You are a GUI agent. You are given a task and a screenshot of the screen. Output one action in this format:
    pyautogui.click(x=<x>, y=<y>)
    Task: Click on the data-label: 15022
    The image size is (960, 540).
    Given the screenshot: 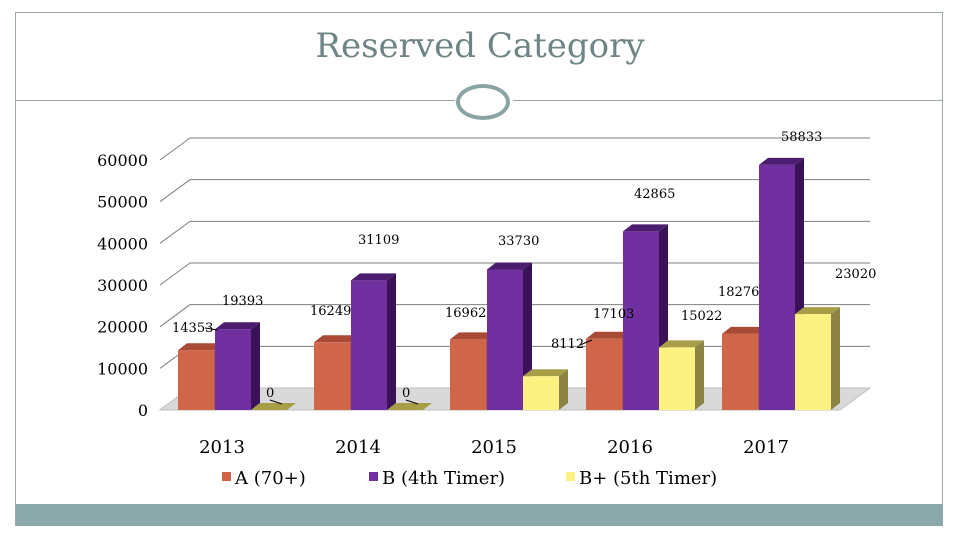 What is the action you would take?
    pyautogui.click(x=701, y=316)
    